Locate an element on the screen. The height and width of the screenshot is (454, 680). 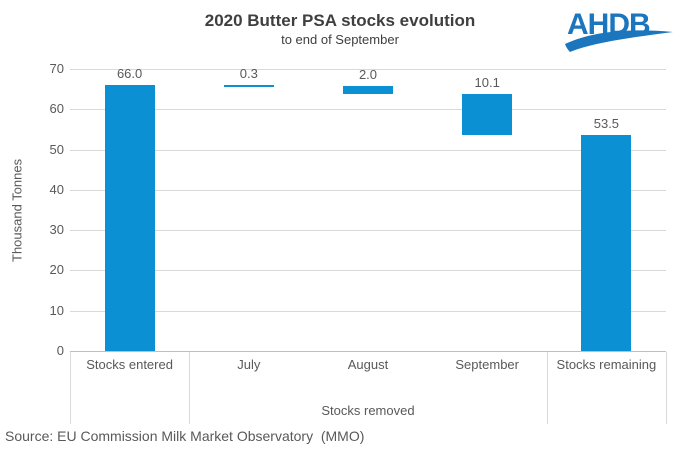
category-label-july: July is located at coordinates (248, 364).